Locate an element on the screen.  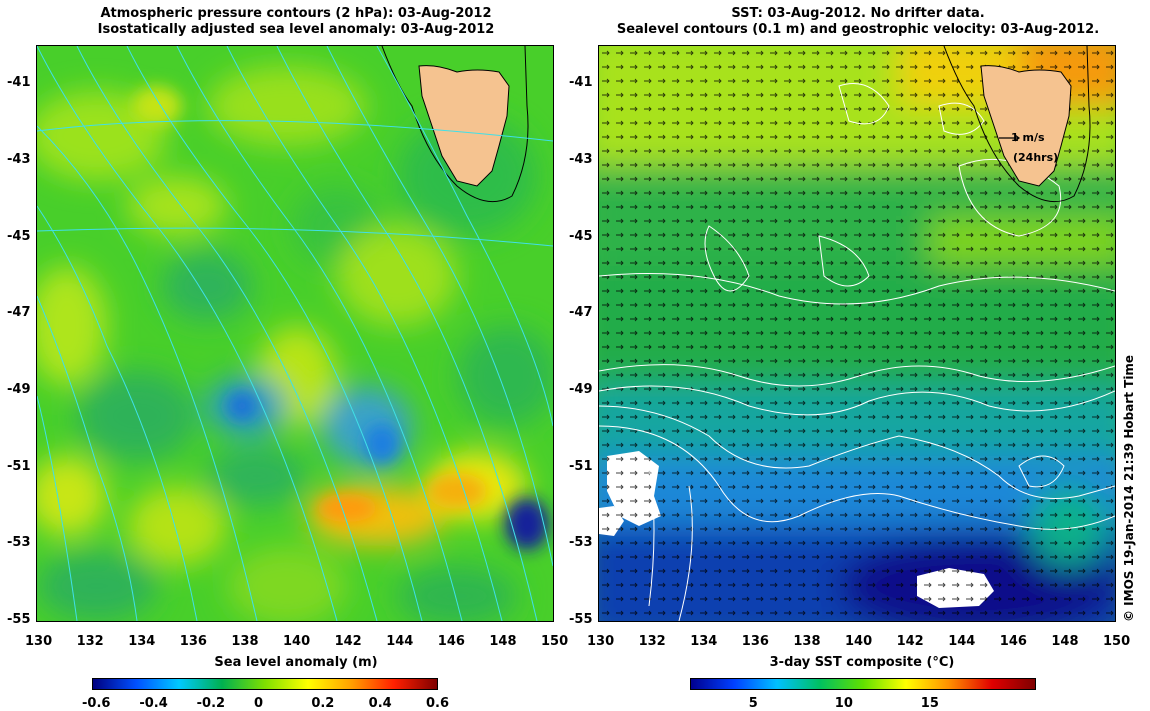
right-colorbar-label: 3-day SST composite (°C) is located at coordinates (862, 662).